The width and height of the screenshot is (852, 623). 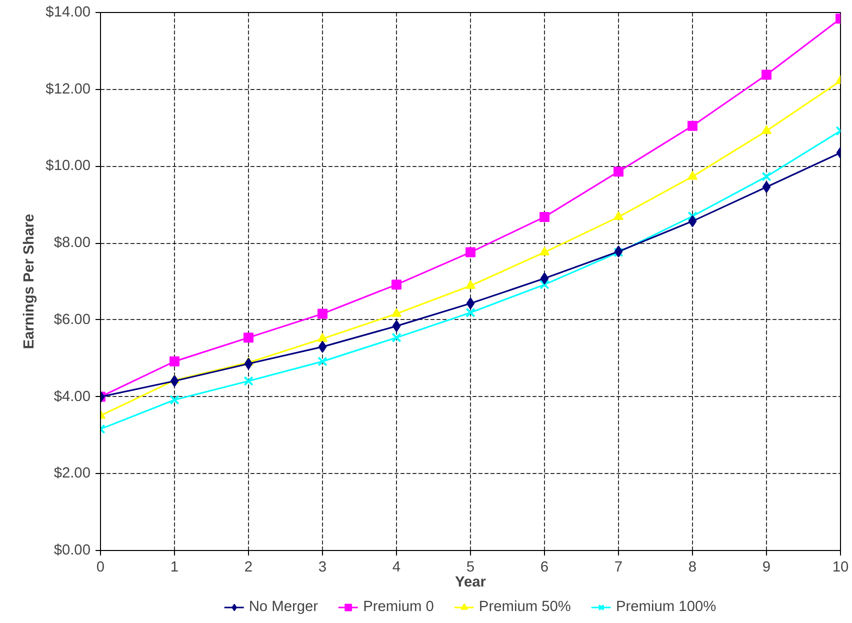 What do you see at coordinates (174, 568) in the screenshot?
I see `x-tick-label: 1` at bounding box center [174, 568].